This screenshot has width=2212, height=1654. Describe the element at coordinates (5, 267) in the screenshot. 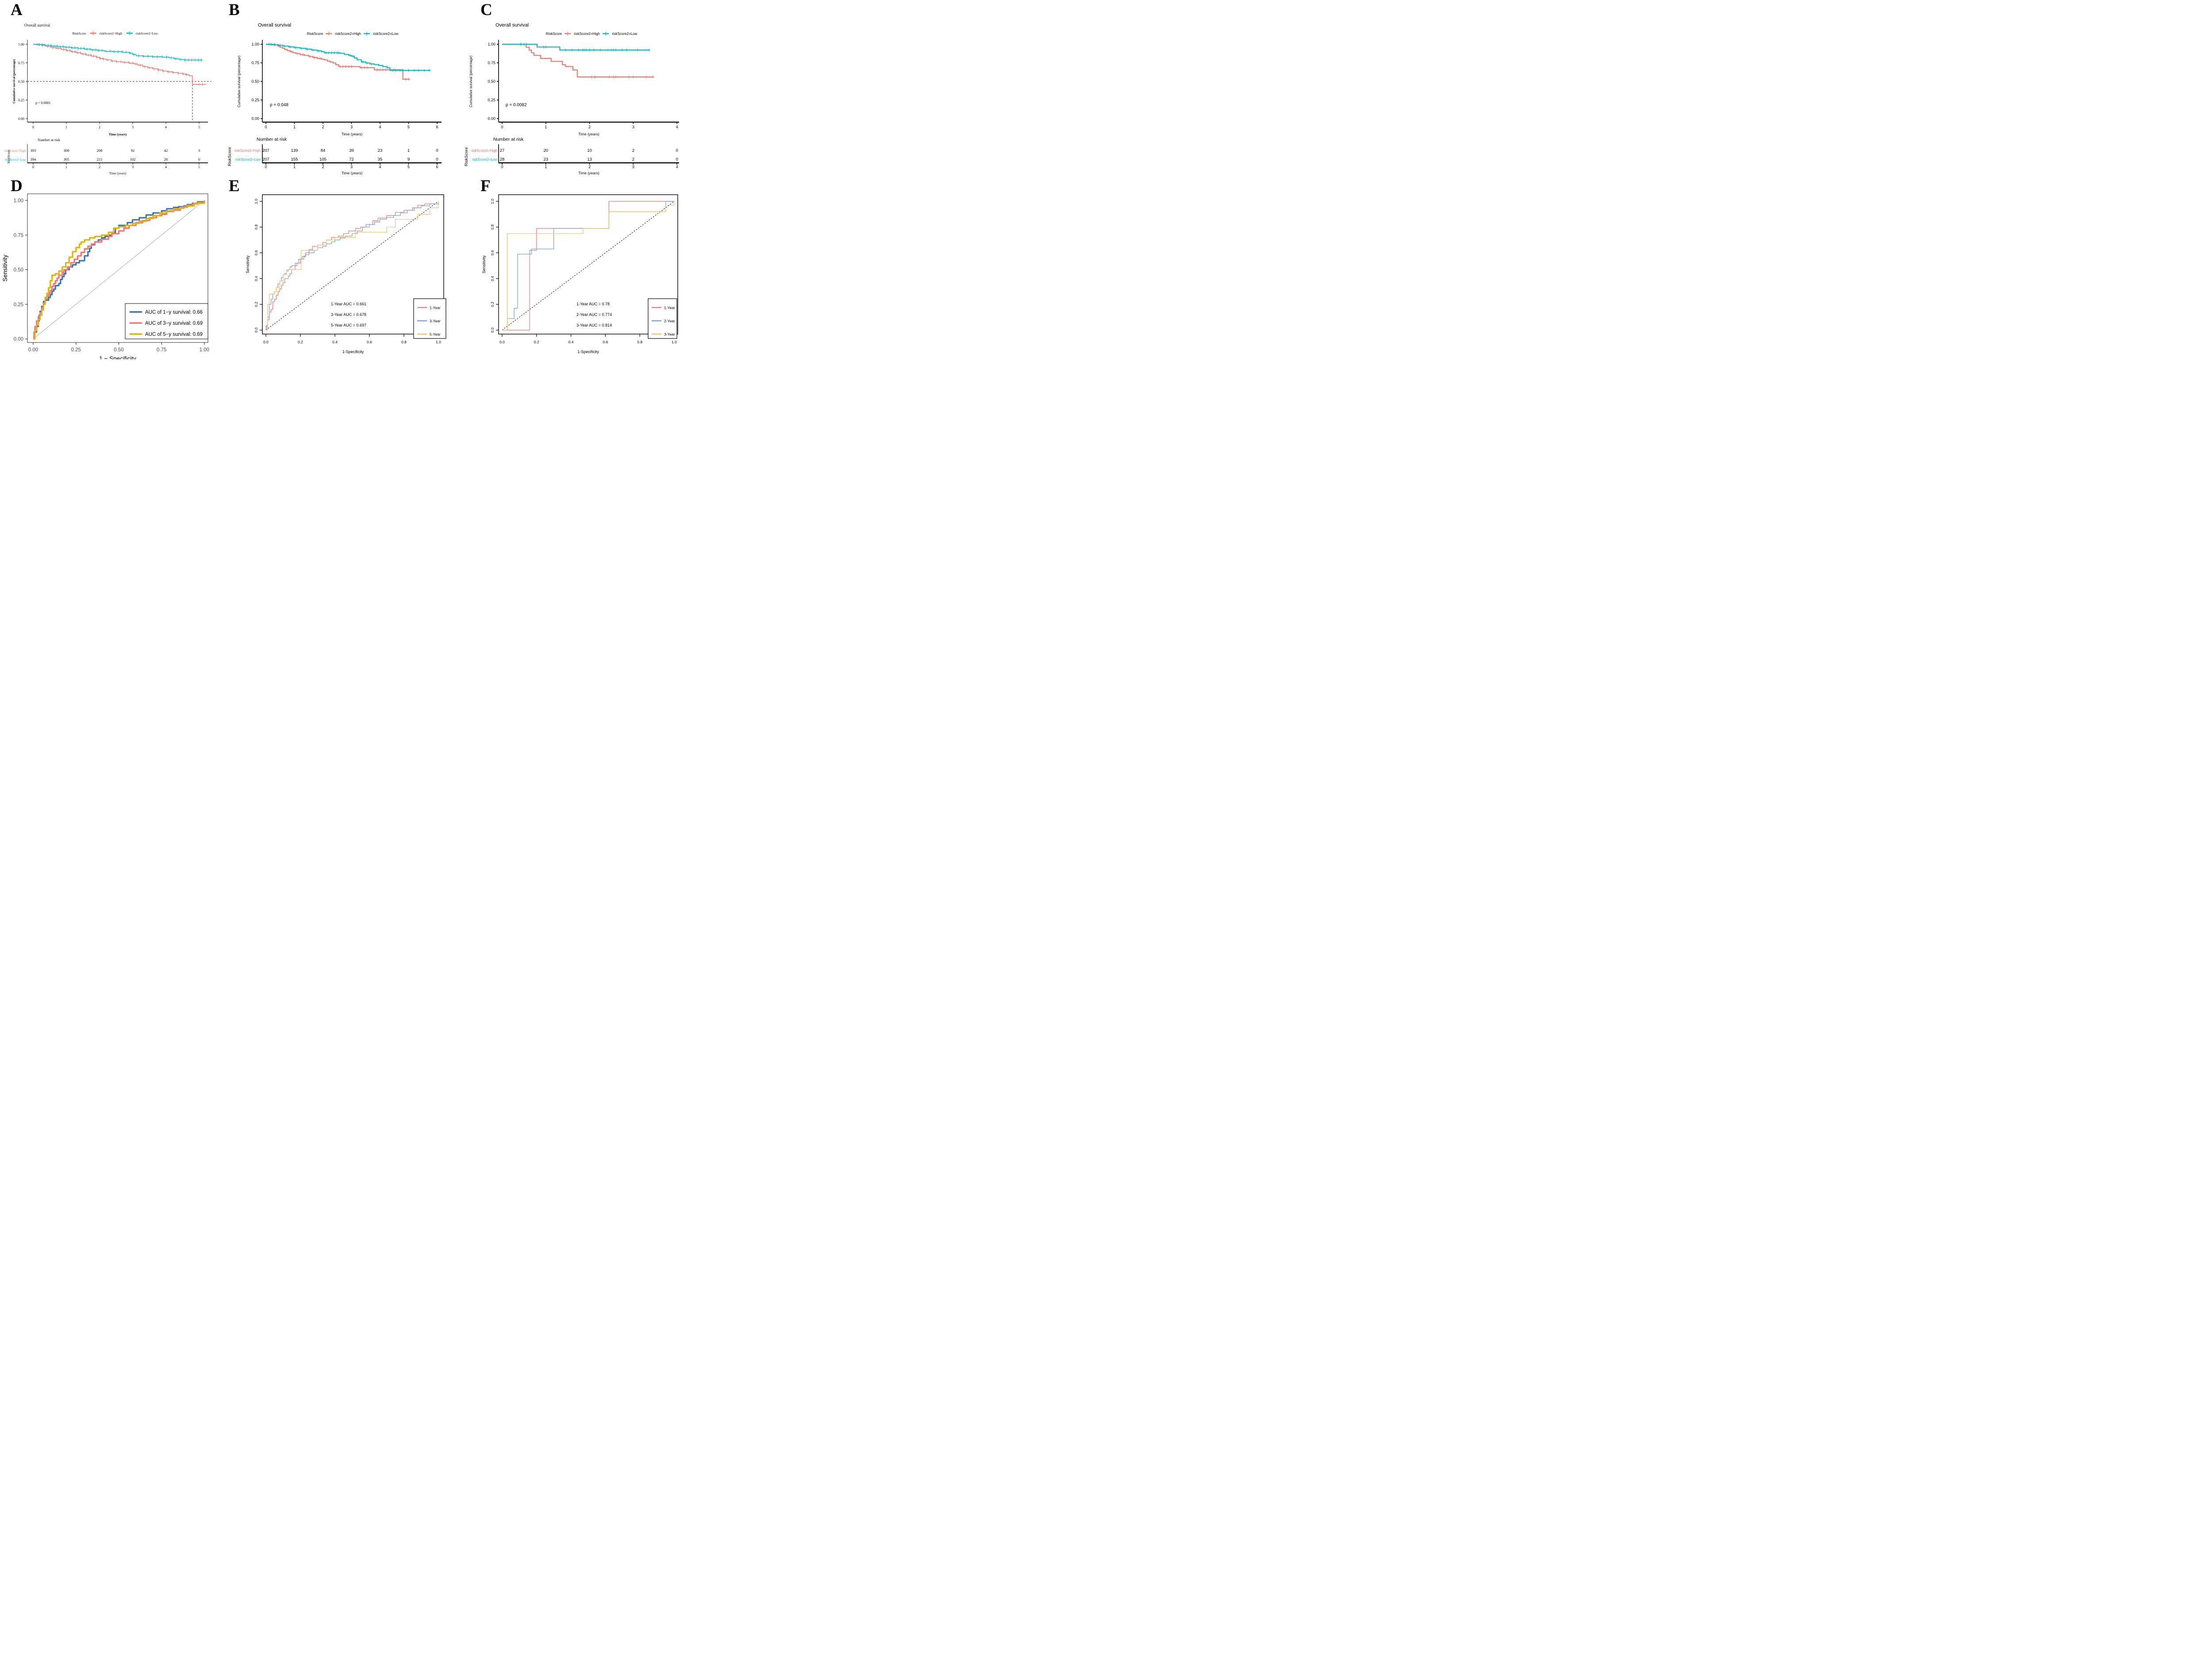

I see `y-axis-label: Sensitivity` at that location.